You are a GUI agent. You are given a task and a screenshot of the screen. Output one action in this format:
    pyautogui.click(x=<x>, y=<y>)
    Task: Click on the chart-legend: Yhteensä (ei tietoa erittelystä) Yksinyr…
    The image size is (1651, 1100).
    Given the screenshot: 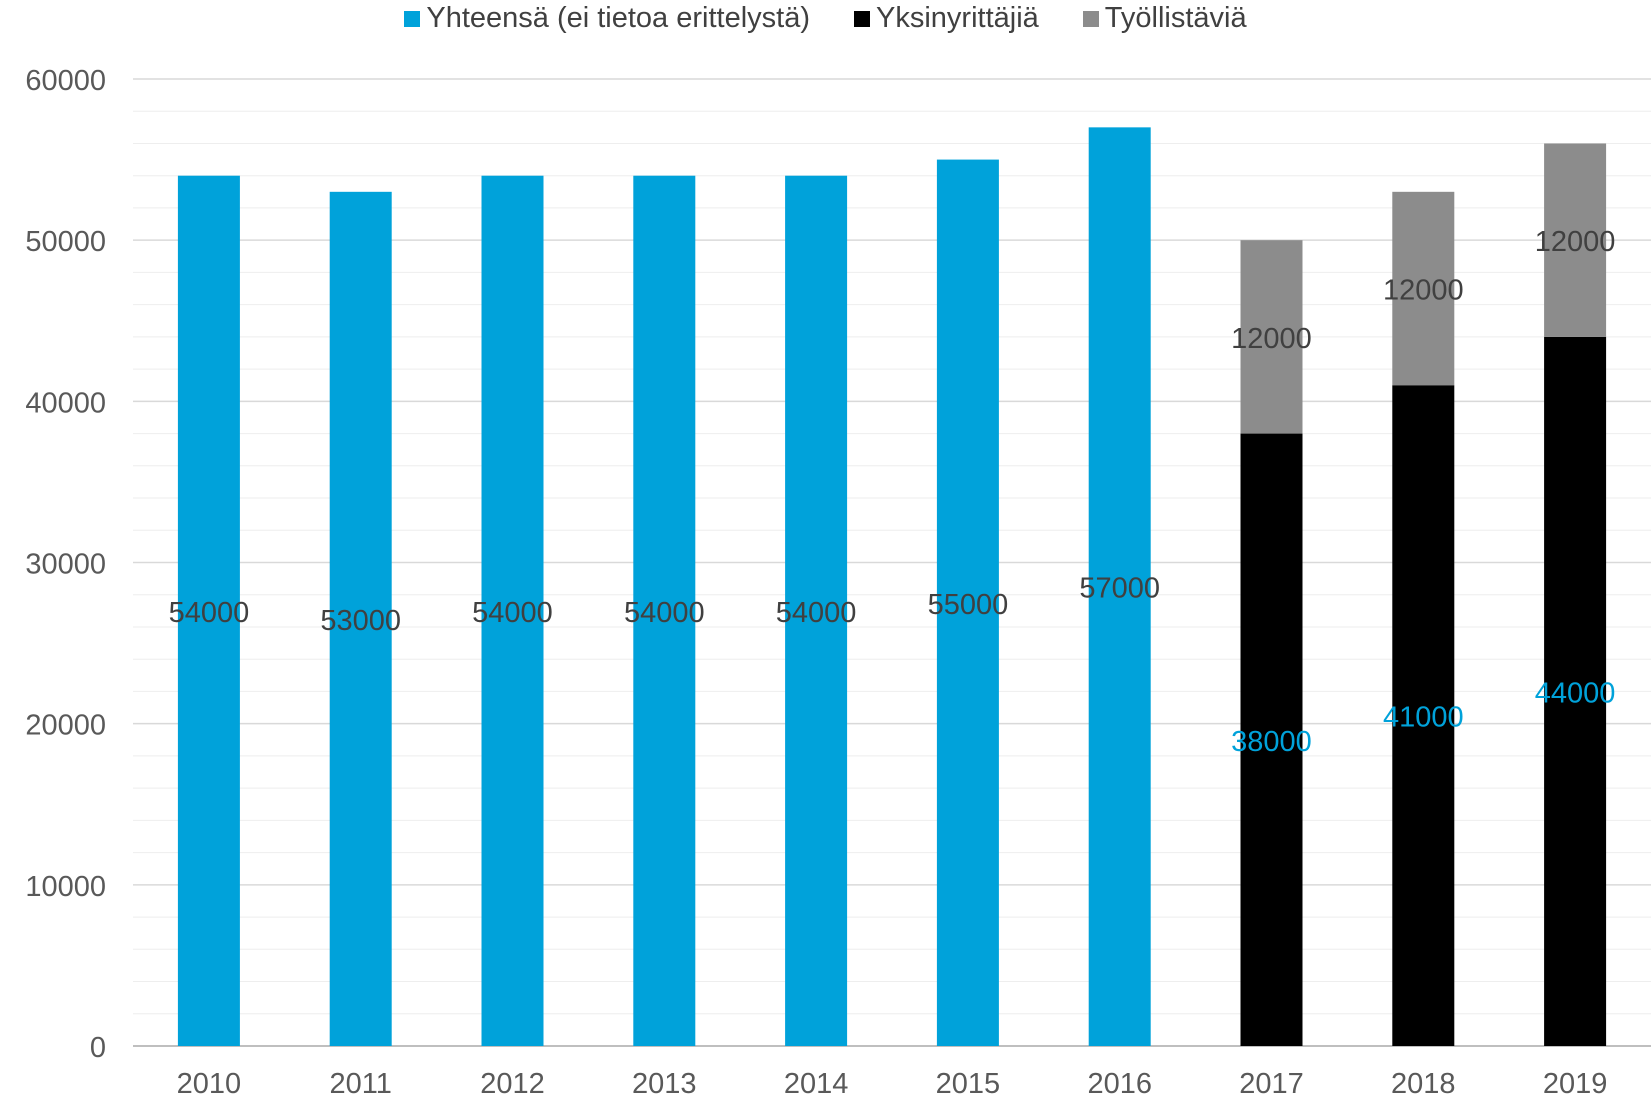 What is the action you would take?
    pyautogui.click(x=825, y=18)
    